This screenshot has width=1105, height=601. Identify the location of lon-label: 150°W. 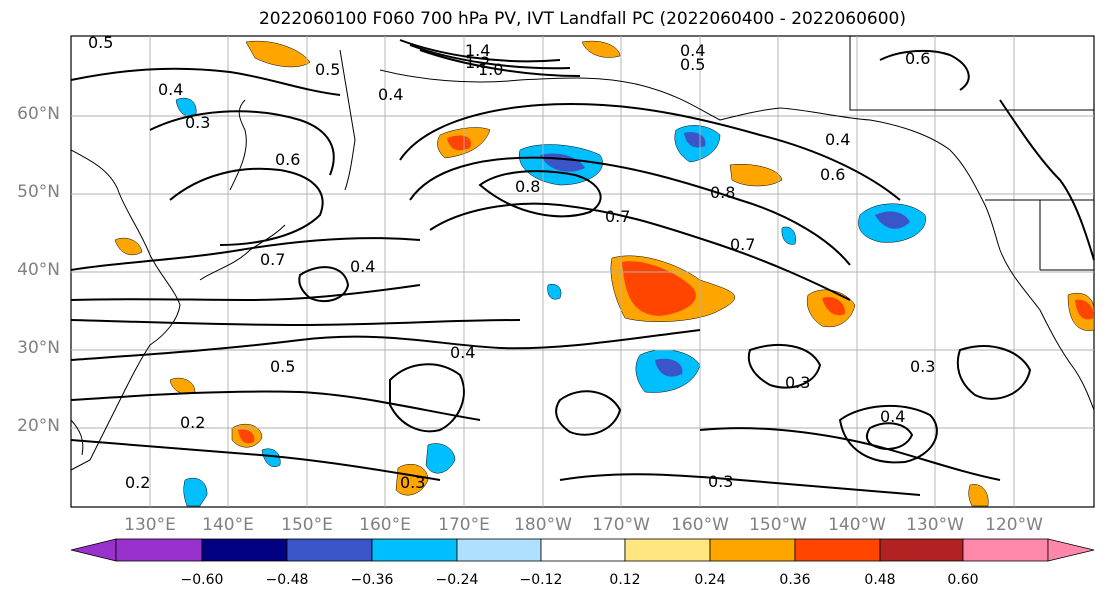
(778, 525).